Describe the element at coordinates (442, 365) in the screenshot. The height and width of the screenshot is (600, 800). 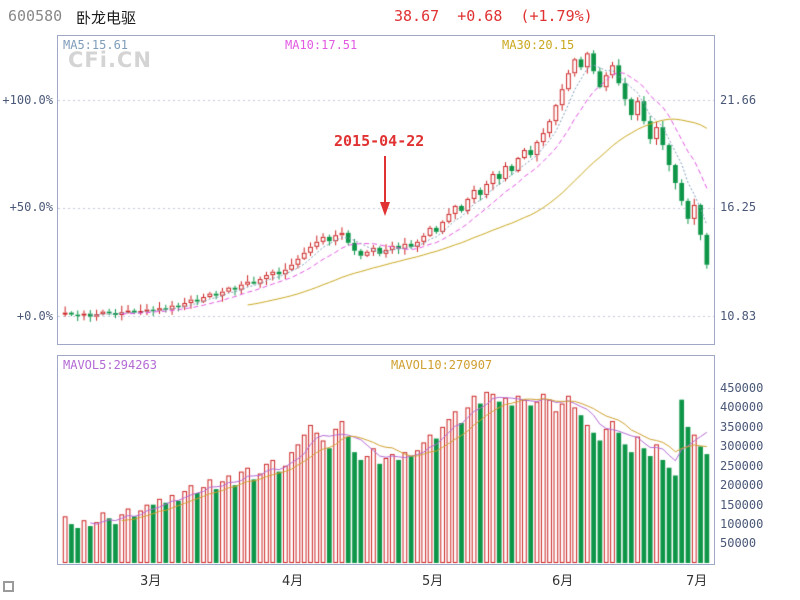
I see `mavol10-label: MAVOL10:270907` at that location.